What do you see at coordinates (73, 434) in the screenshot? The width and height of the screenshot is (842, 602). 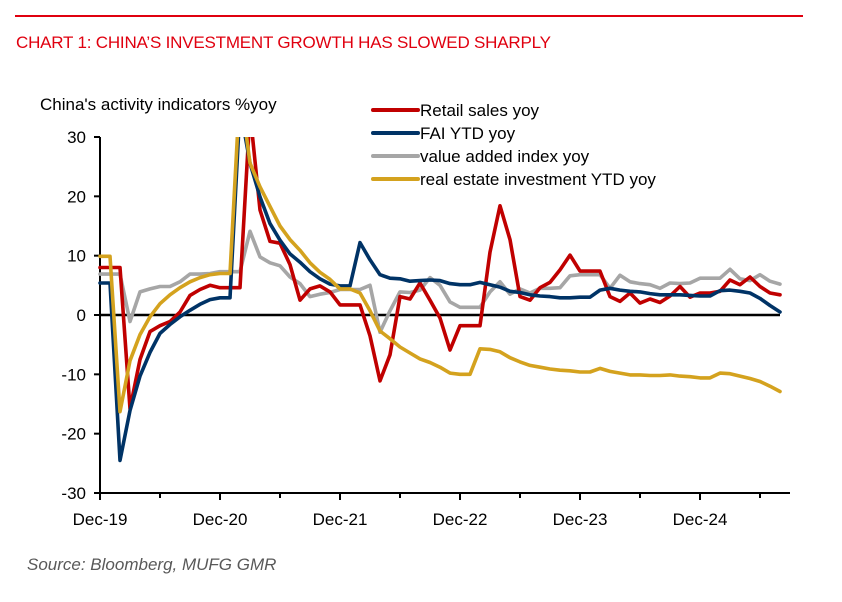 I see `y-tick-label: -20` at bounding box center [73, 434].